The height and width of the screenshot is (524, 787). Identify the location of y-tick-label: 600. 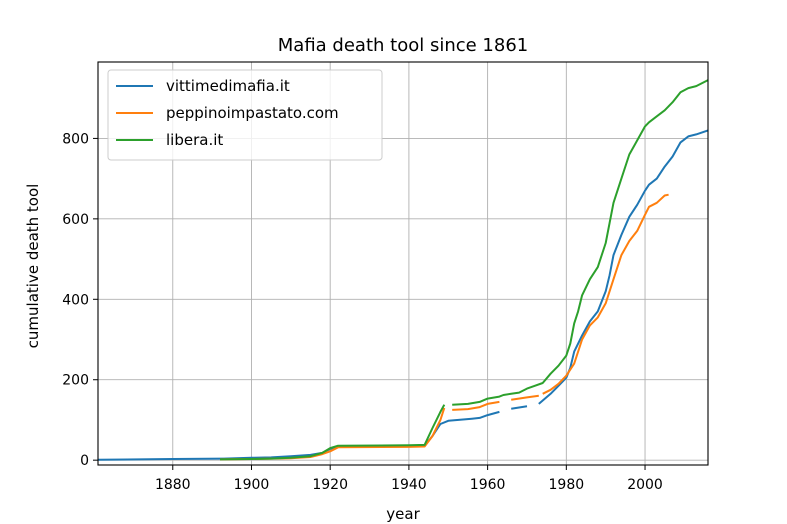
(75, 220).